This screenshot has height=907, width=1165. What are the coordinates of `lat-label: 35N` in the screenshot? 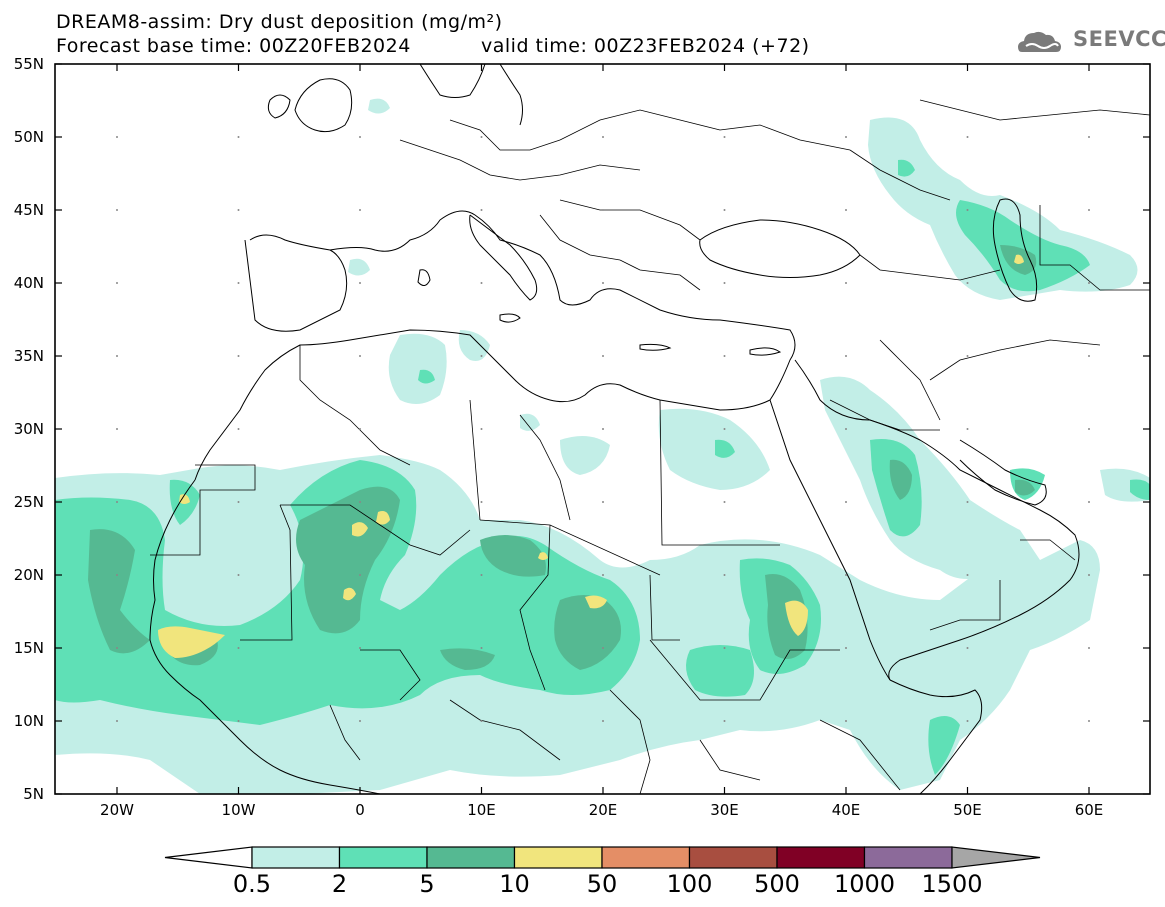 It's located at (28, 356).